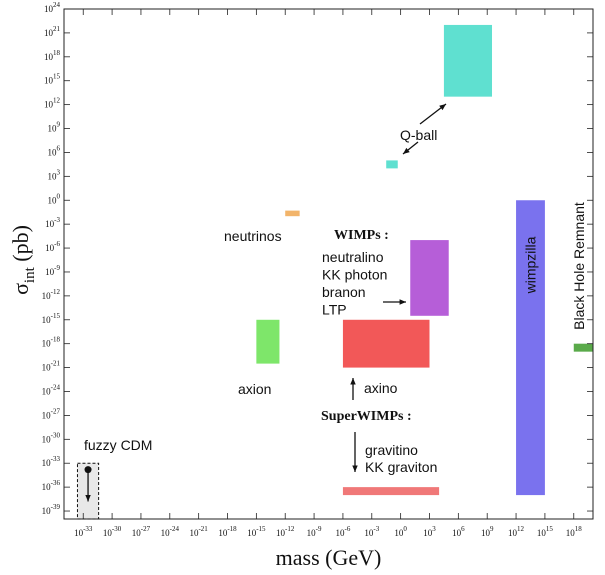 The width and height of the screenshot is (605, 575). Describe the element at coordinates (574, 531) in the screenshot. I see `x-tick-label: 10¹⁸` at that location.